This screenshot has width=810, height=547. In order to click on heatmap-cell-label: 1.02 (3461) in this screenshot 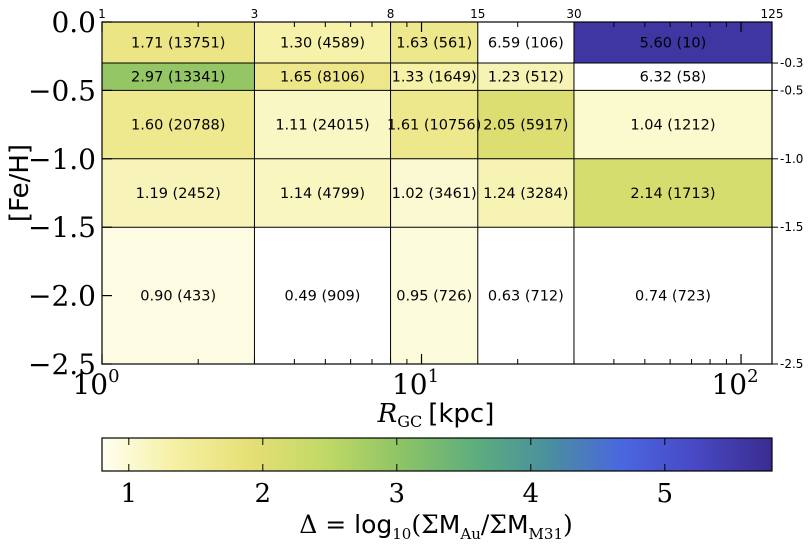, I will do `click(434, 194)`.